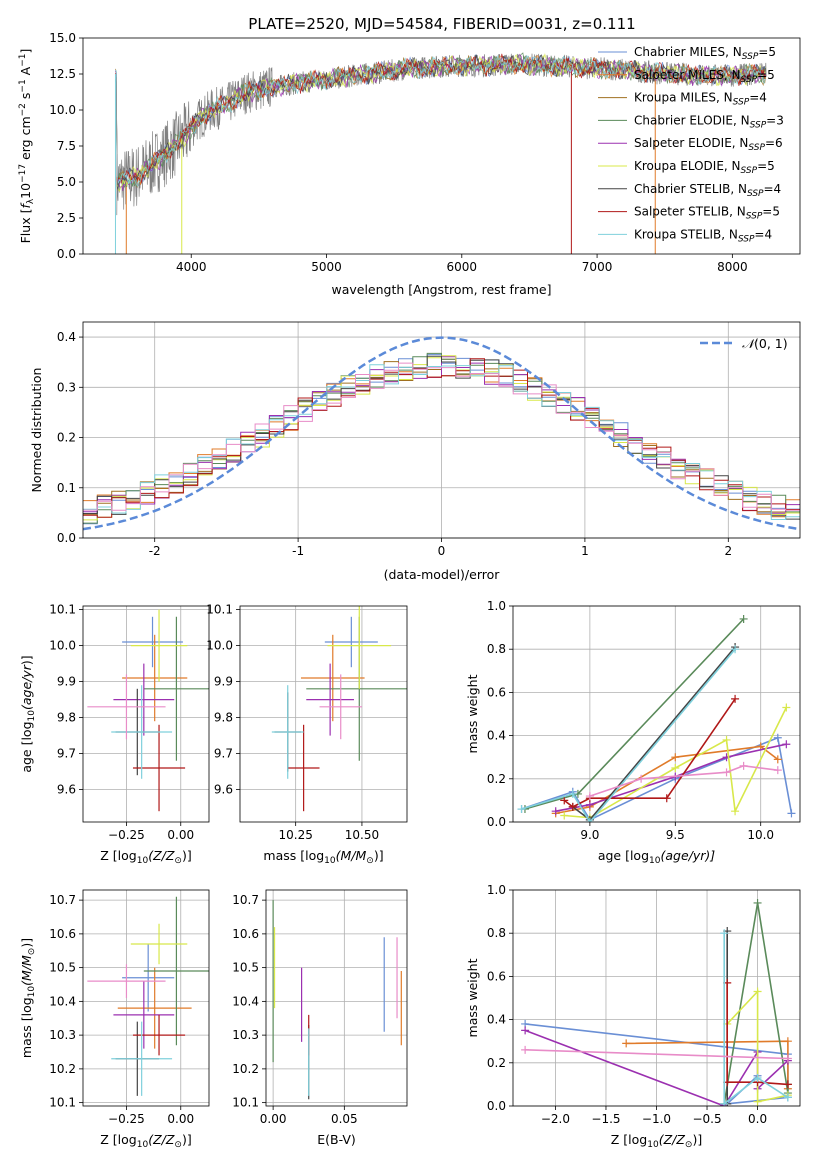  What do you see at coordinates (118, 1139) in the screenshot?
I see `x-axis-label-part: Z [log` at bounding box center [118, 1139].